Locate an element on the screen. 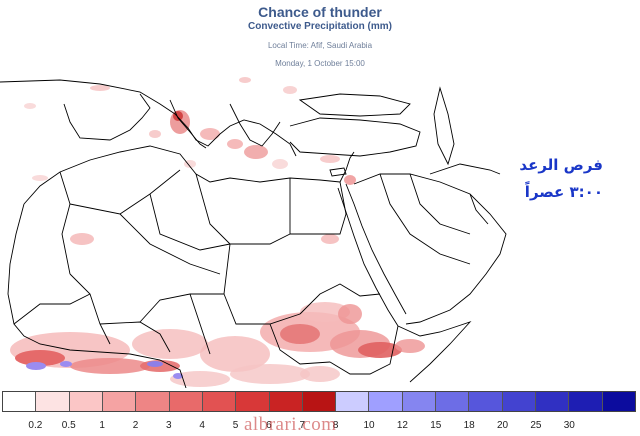 Image resolution: width=640 pixels, height=436 pixels. arabic-time: ٣:٠٠ عصراً is located at coordinates (563, 192).